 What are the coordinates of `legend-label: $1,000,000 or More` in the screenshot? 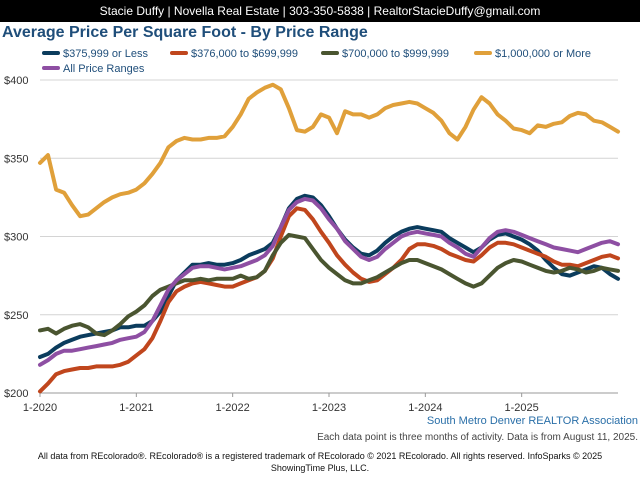 It's located at (543, 54).